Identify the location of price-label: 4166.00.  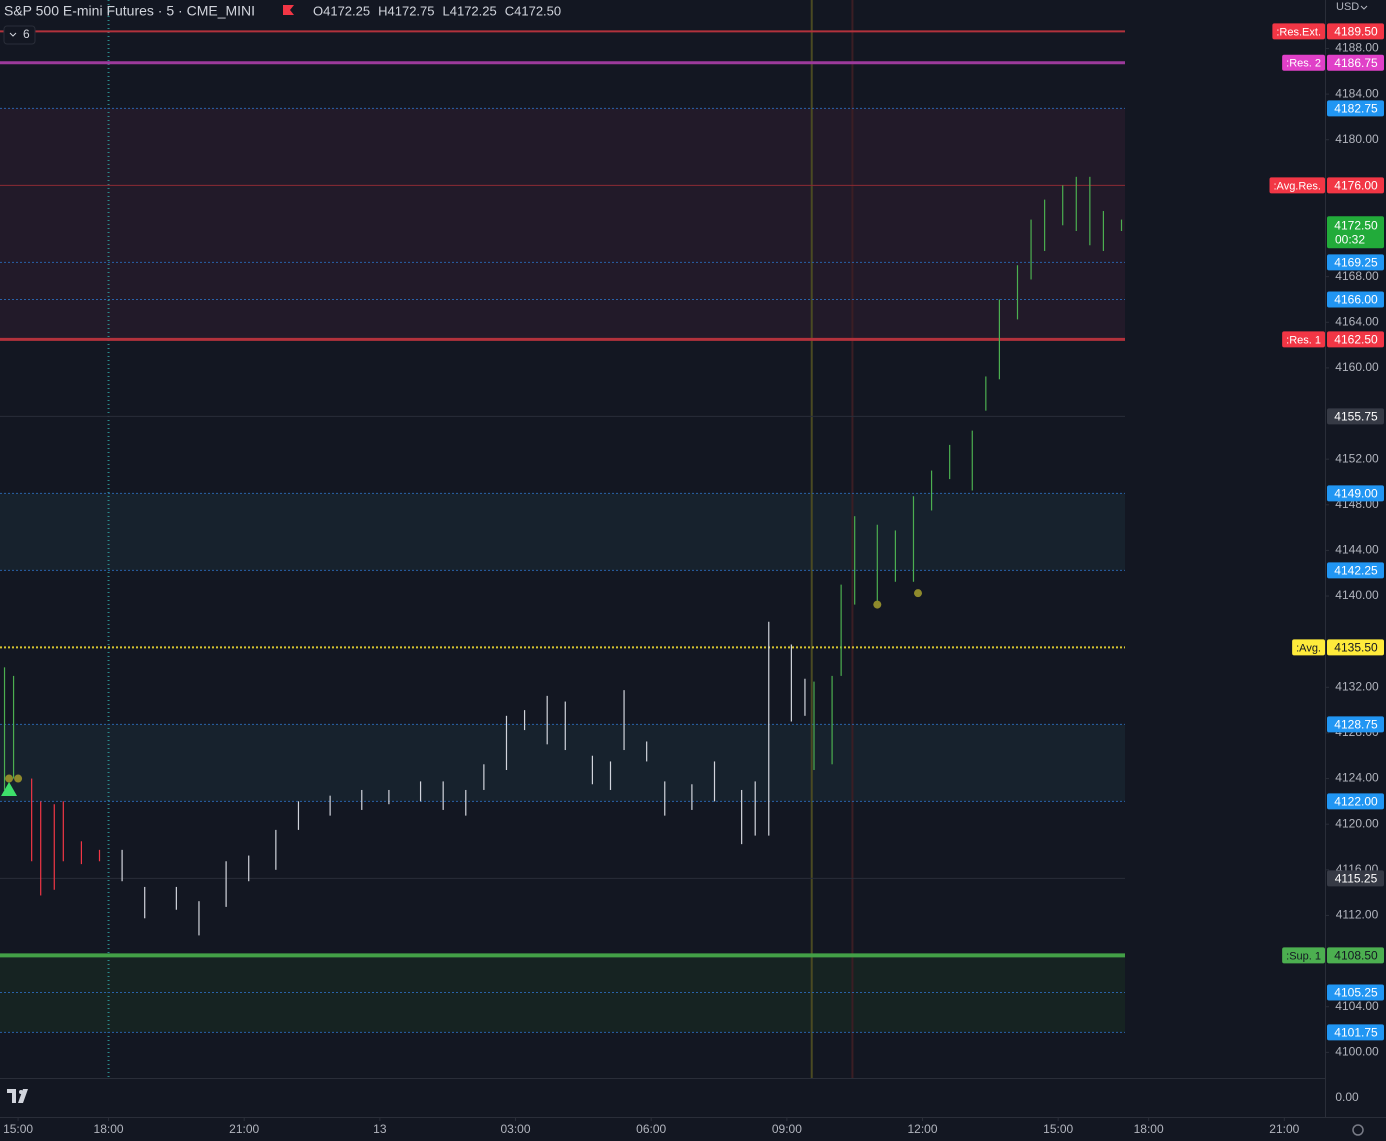
(1356, 300).